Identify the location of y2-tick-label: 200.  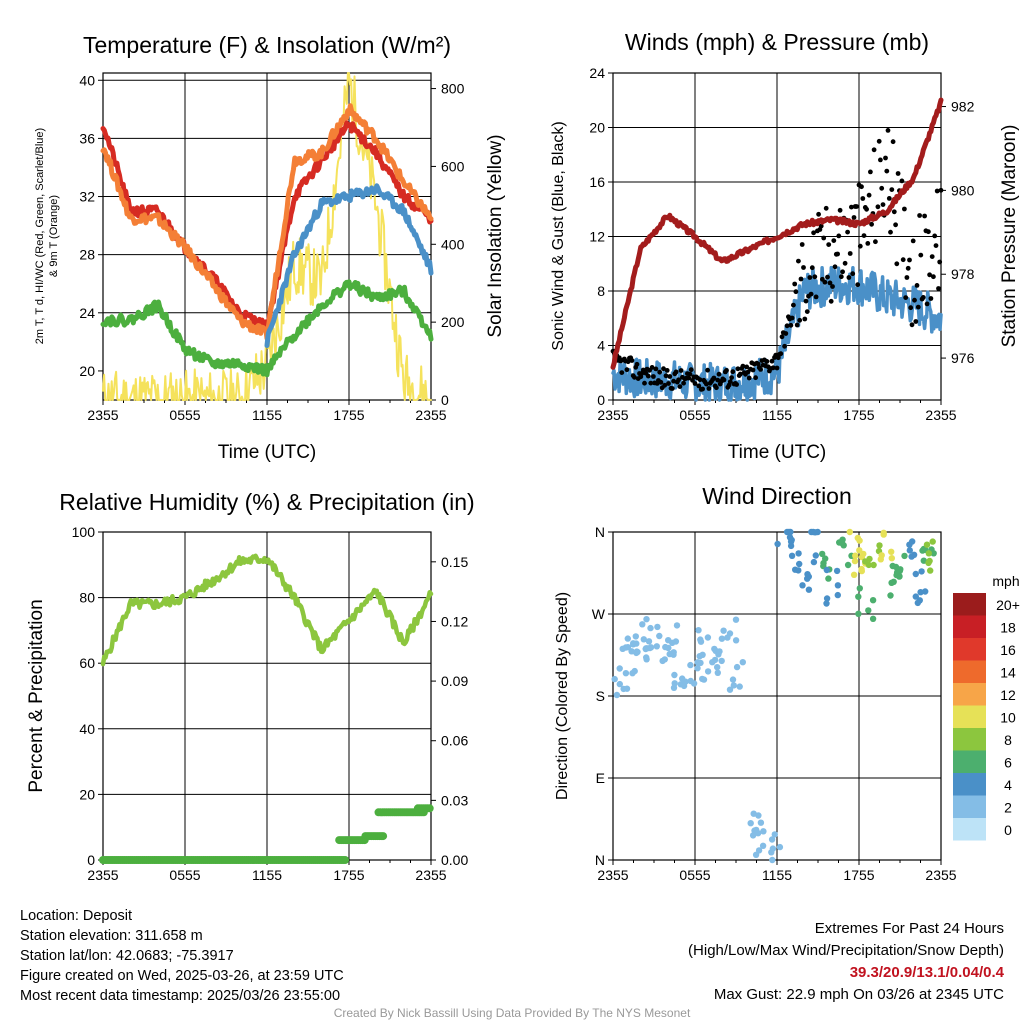
(453, 322).